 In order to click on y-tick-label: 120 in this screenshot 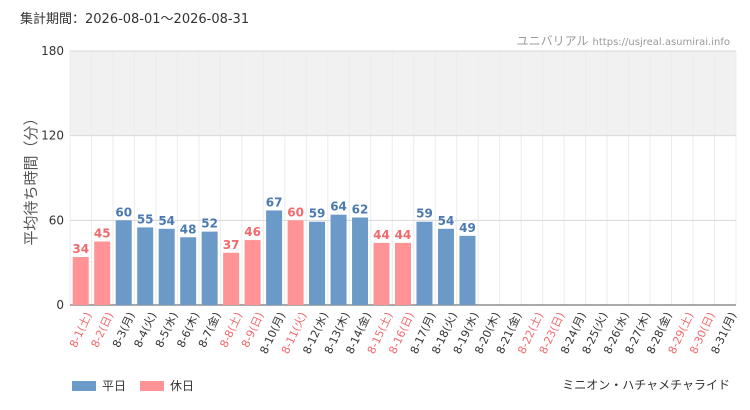, I will do `click(52, 136)`.